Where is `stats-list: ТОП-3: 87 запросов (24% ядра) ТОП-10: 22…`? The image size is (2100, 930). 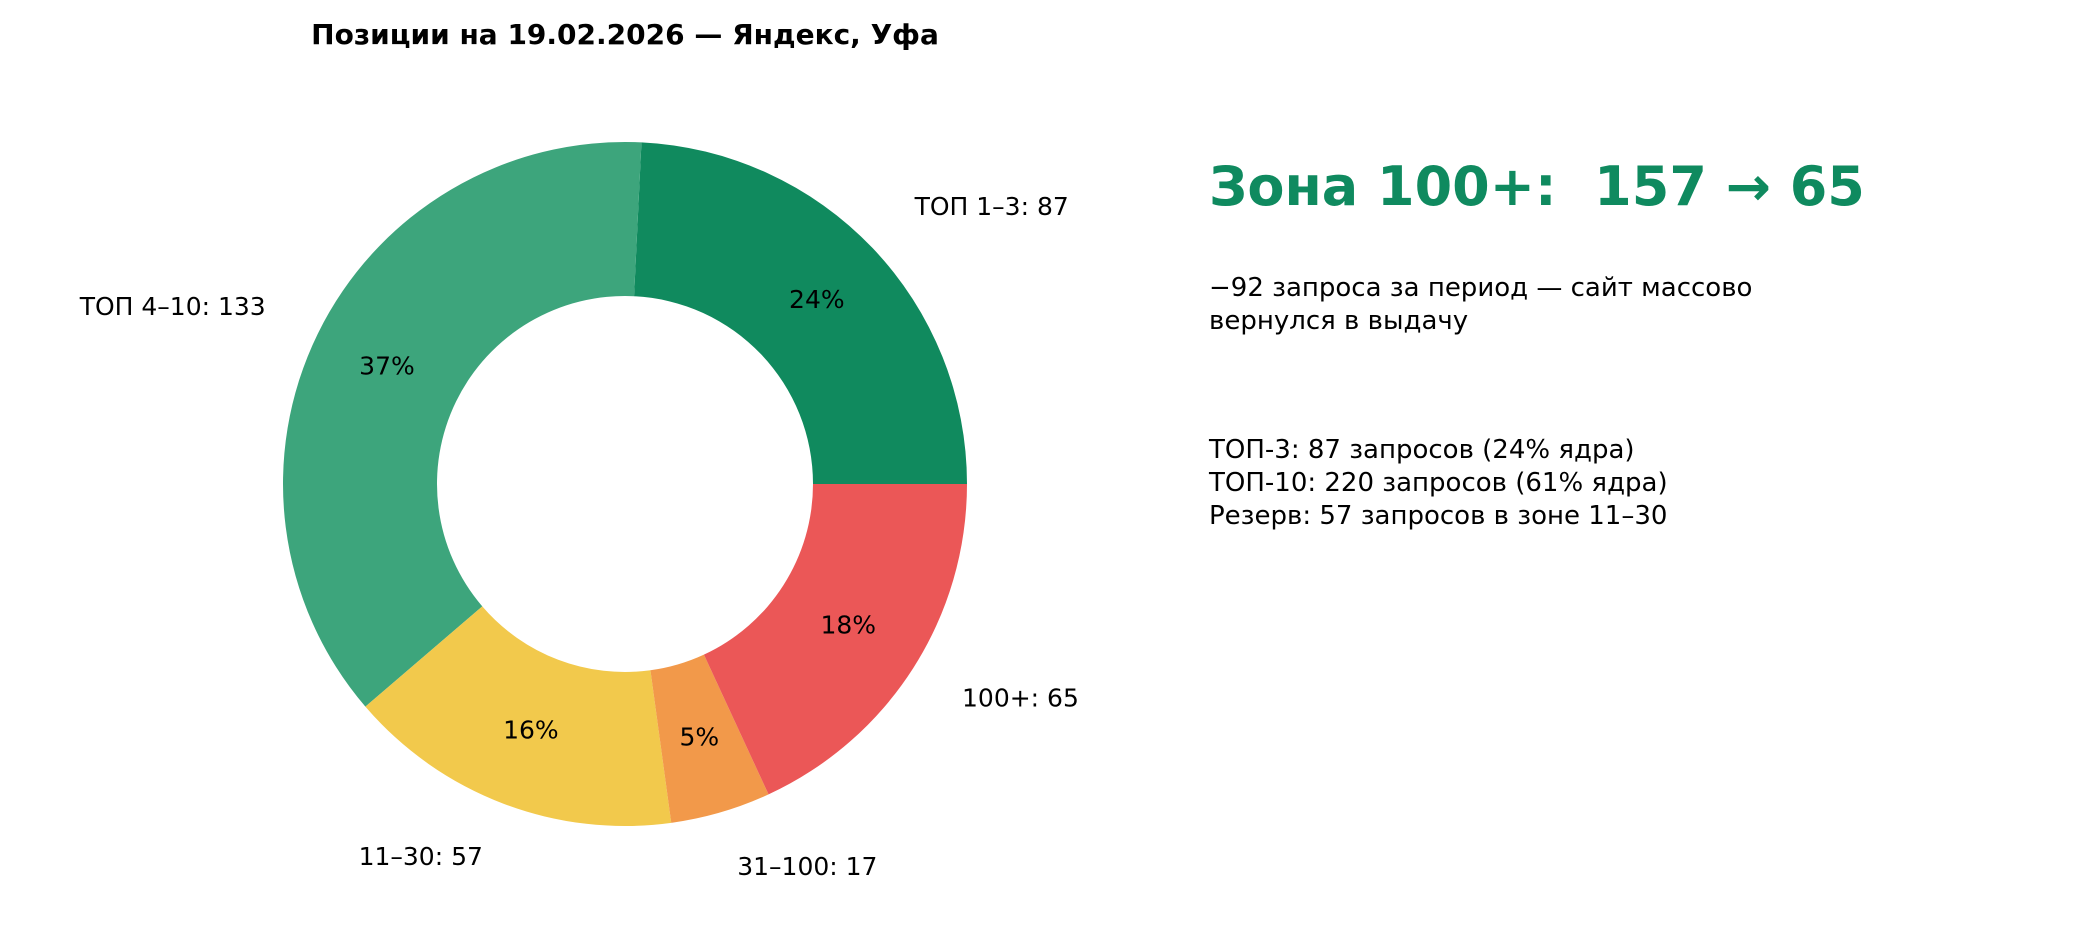
stats-list: ТОП-3: 87 запросов (24% ядра) ТОП-10: 22… is located at coordinates (1438, 483).